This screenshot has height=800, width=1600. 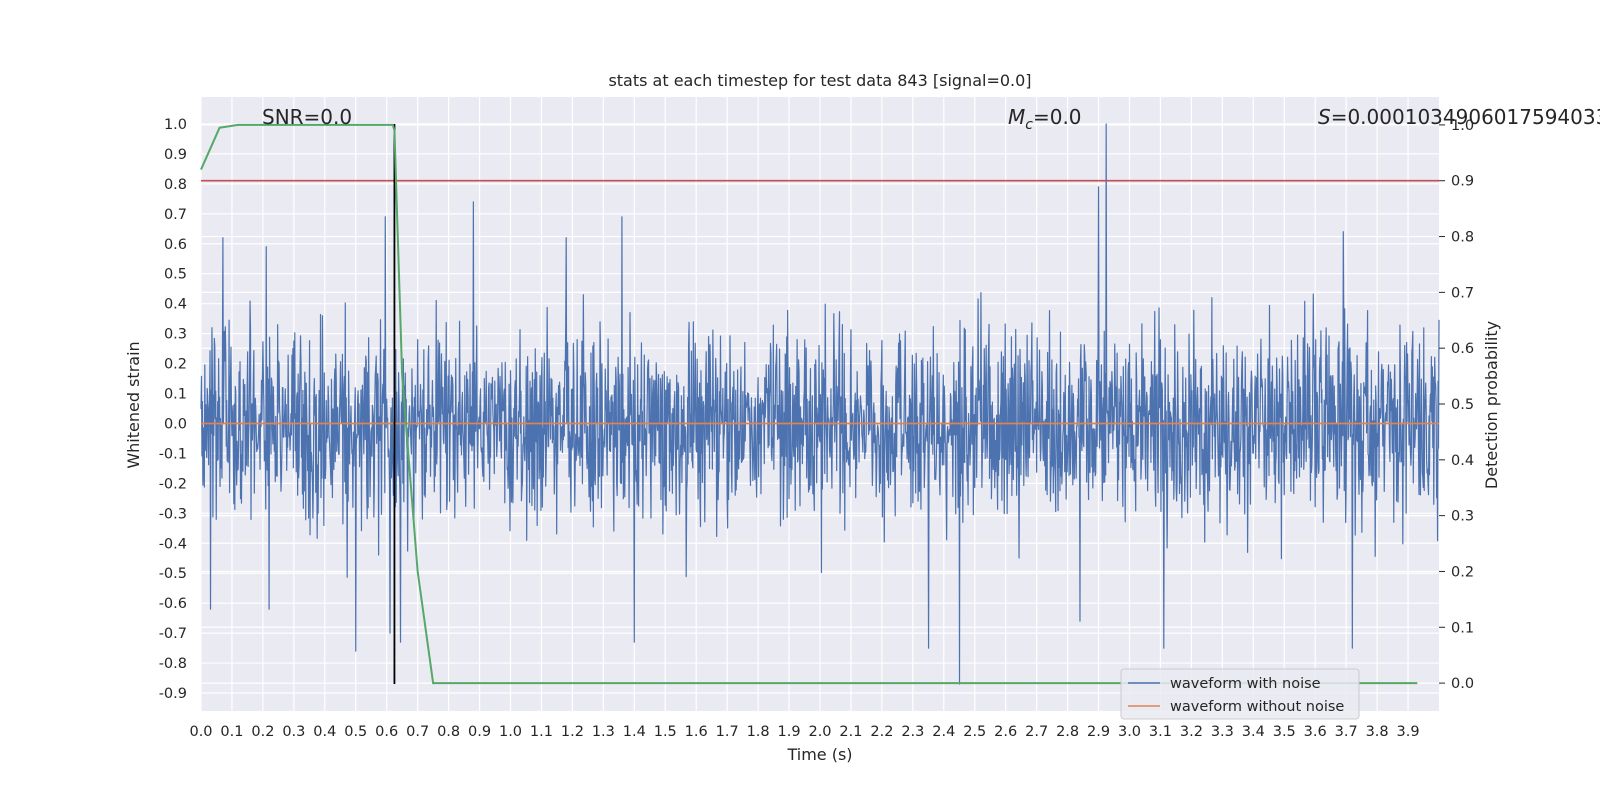 What do you see at coordinates (1377, 732) in the screenshot?
I see `x-tick-label: 3.8` at bounding box center [1377, 732].